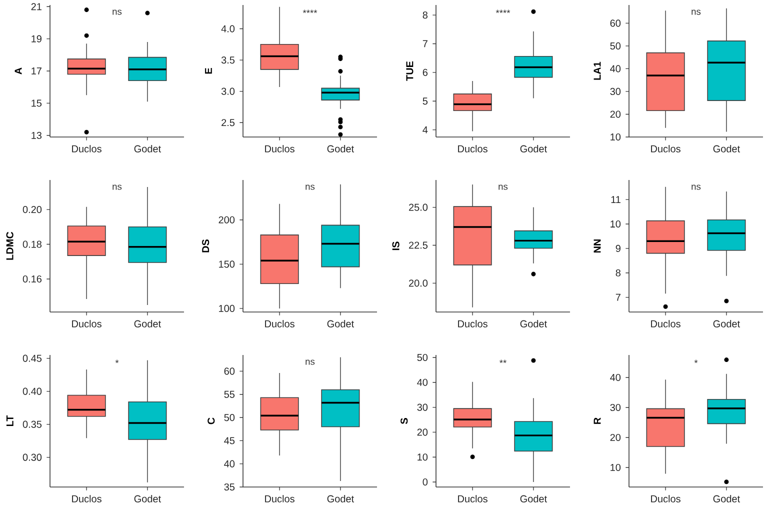 This screenshot has width=779, height=506. What do you see at coordinates (37, 71) in the screenshot?
I see `y-tick-label: 17` at bounding box center [37, 71].